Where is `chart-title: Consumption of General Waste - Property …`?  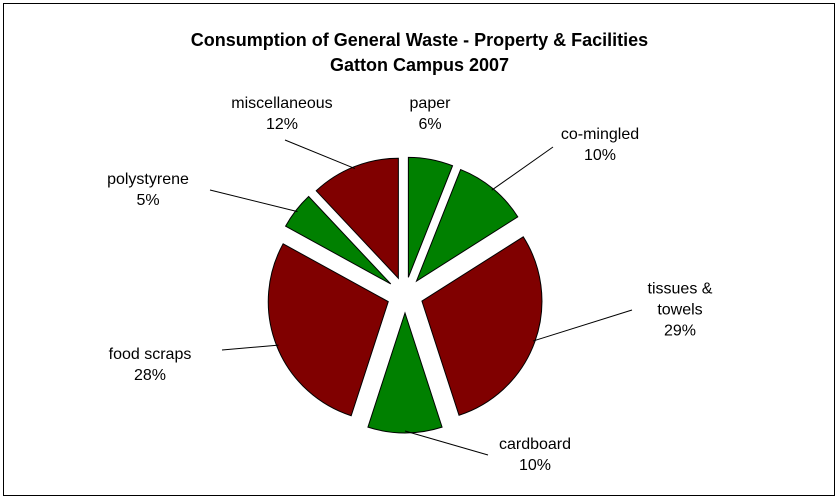 chart-title: Consumption of General Waste - Property … is located at coordinates (419, 40).